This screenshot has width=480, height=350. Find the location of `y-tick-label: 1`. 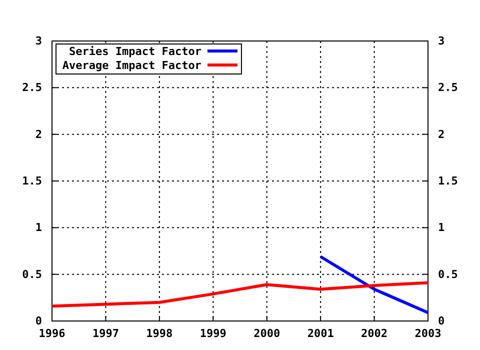

y-tick-label: 1 is located at coordinates (38, 227).